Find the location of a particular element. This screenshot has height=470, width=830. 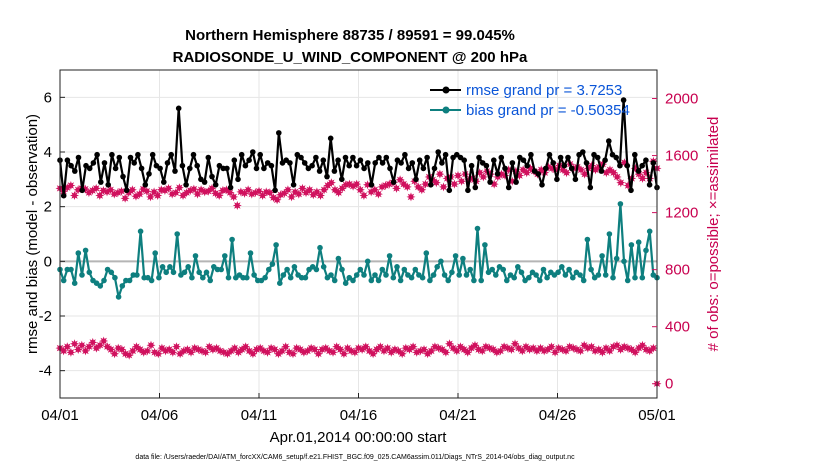

y-tick-label: 4 is located at coordinates (48, 152).